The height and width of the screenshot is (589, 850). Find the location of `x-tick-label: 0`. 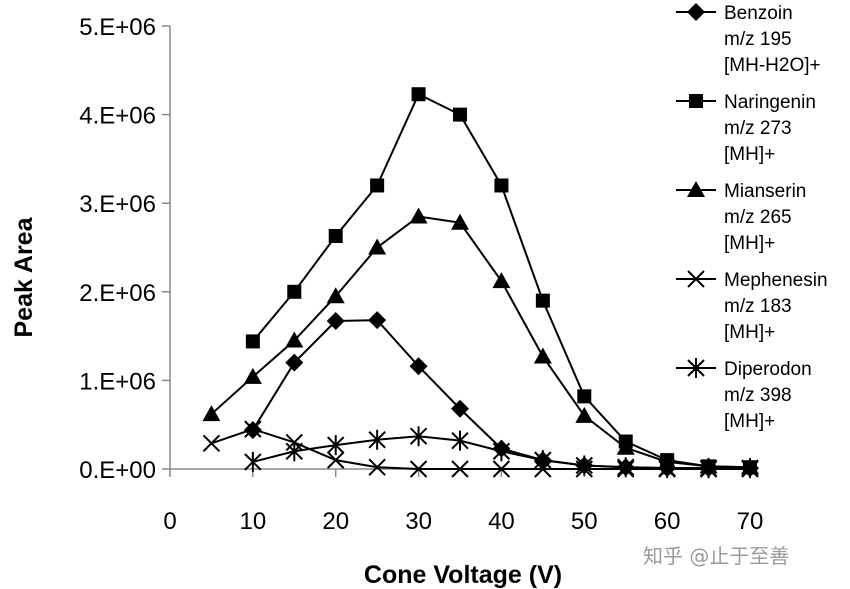

x-tick-label: 0 is located at coordinates (169, 521).